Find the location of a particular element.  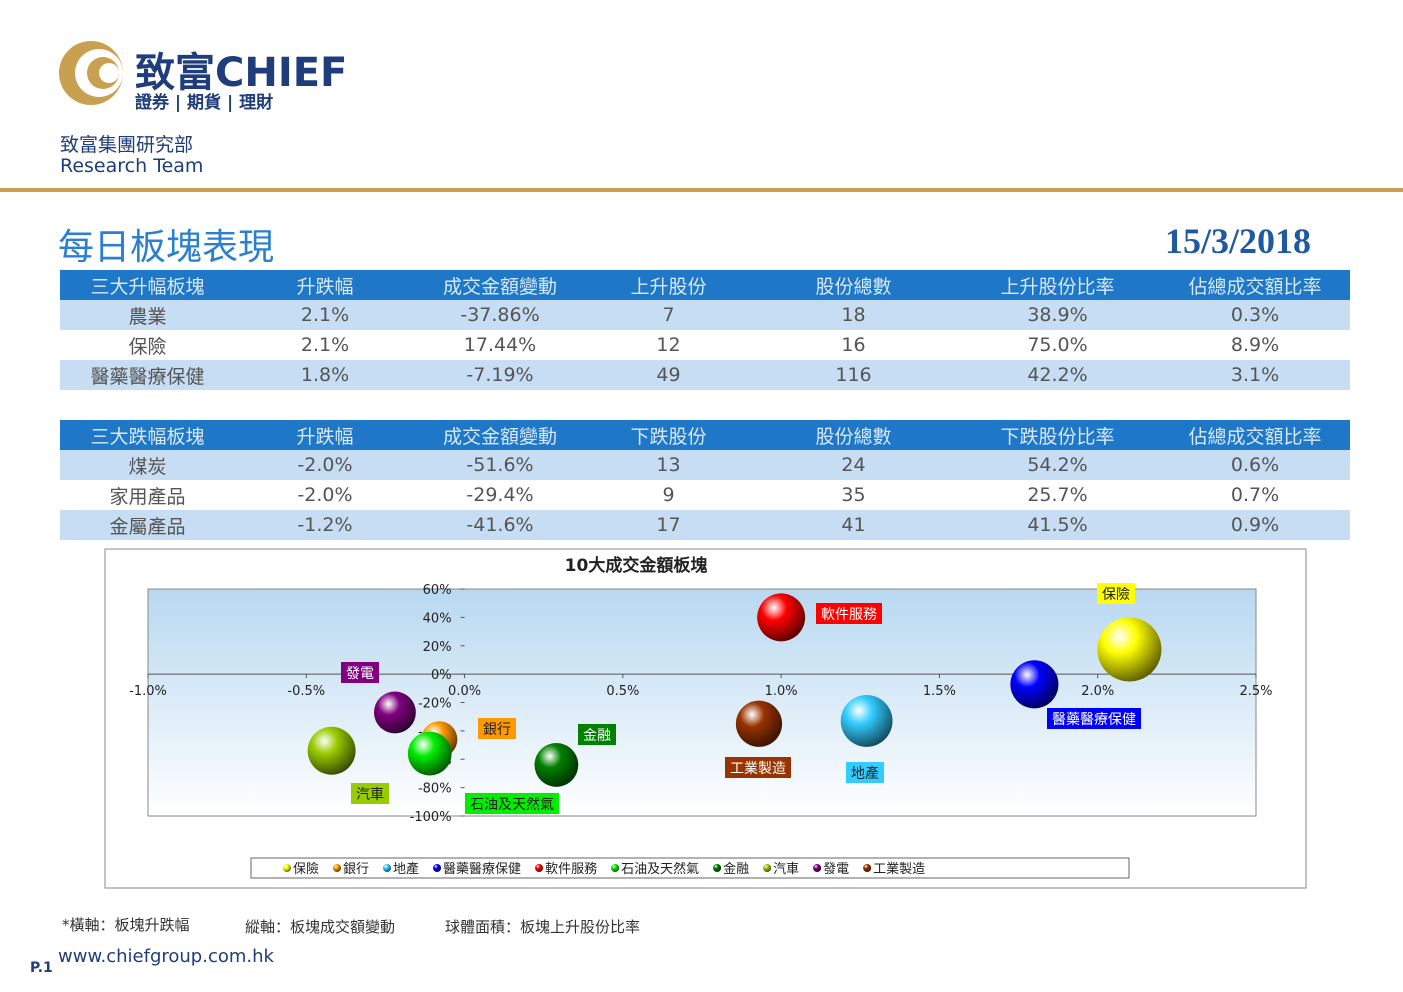

page-title: 每日板塊表現 is located at coordinates (166, 247).